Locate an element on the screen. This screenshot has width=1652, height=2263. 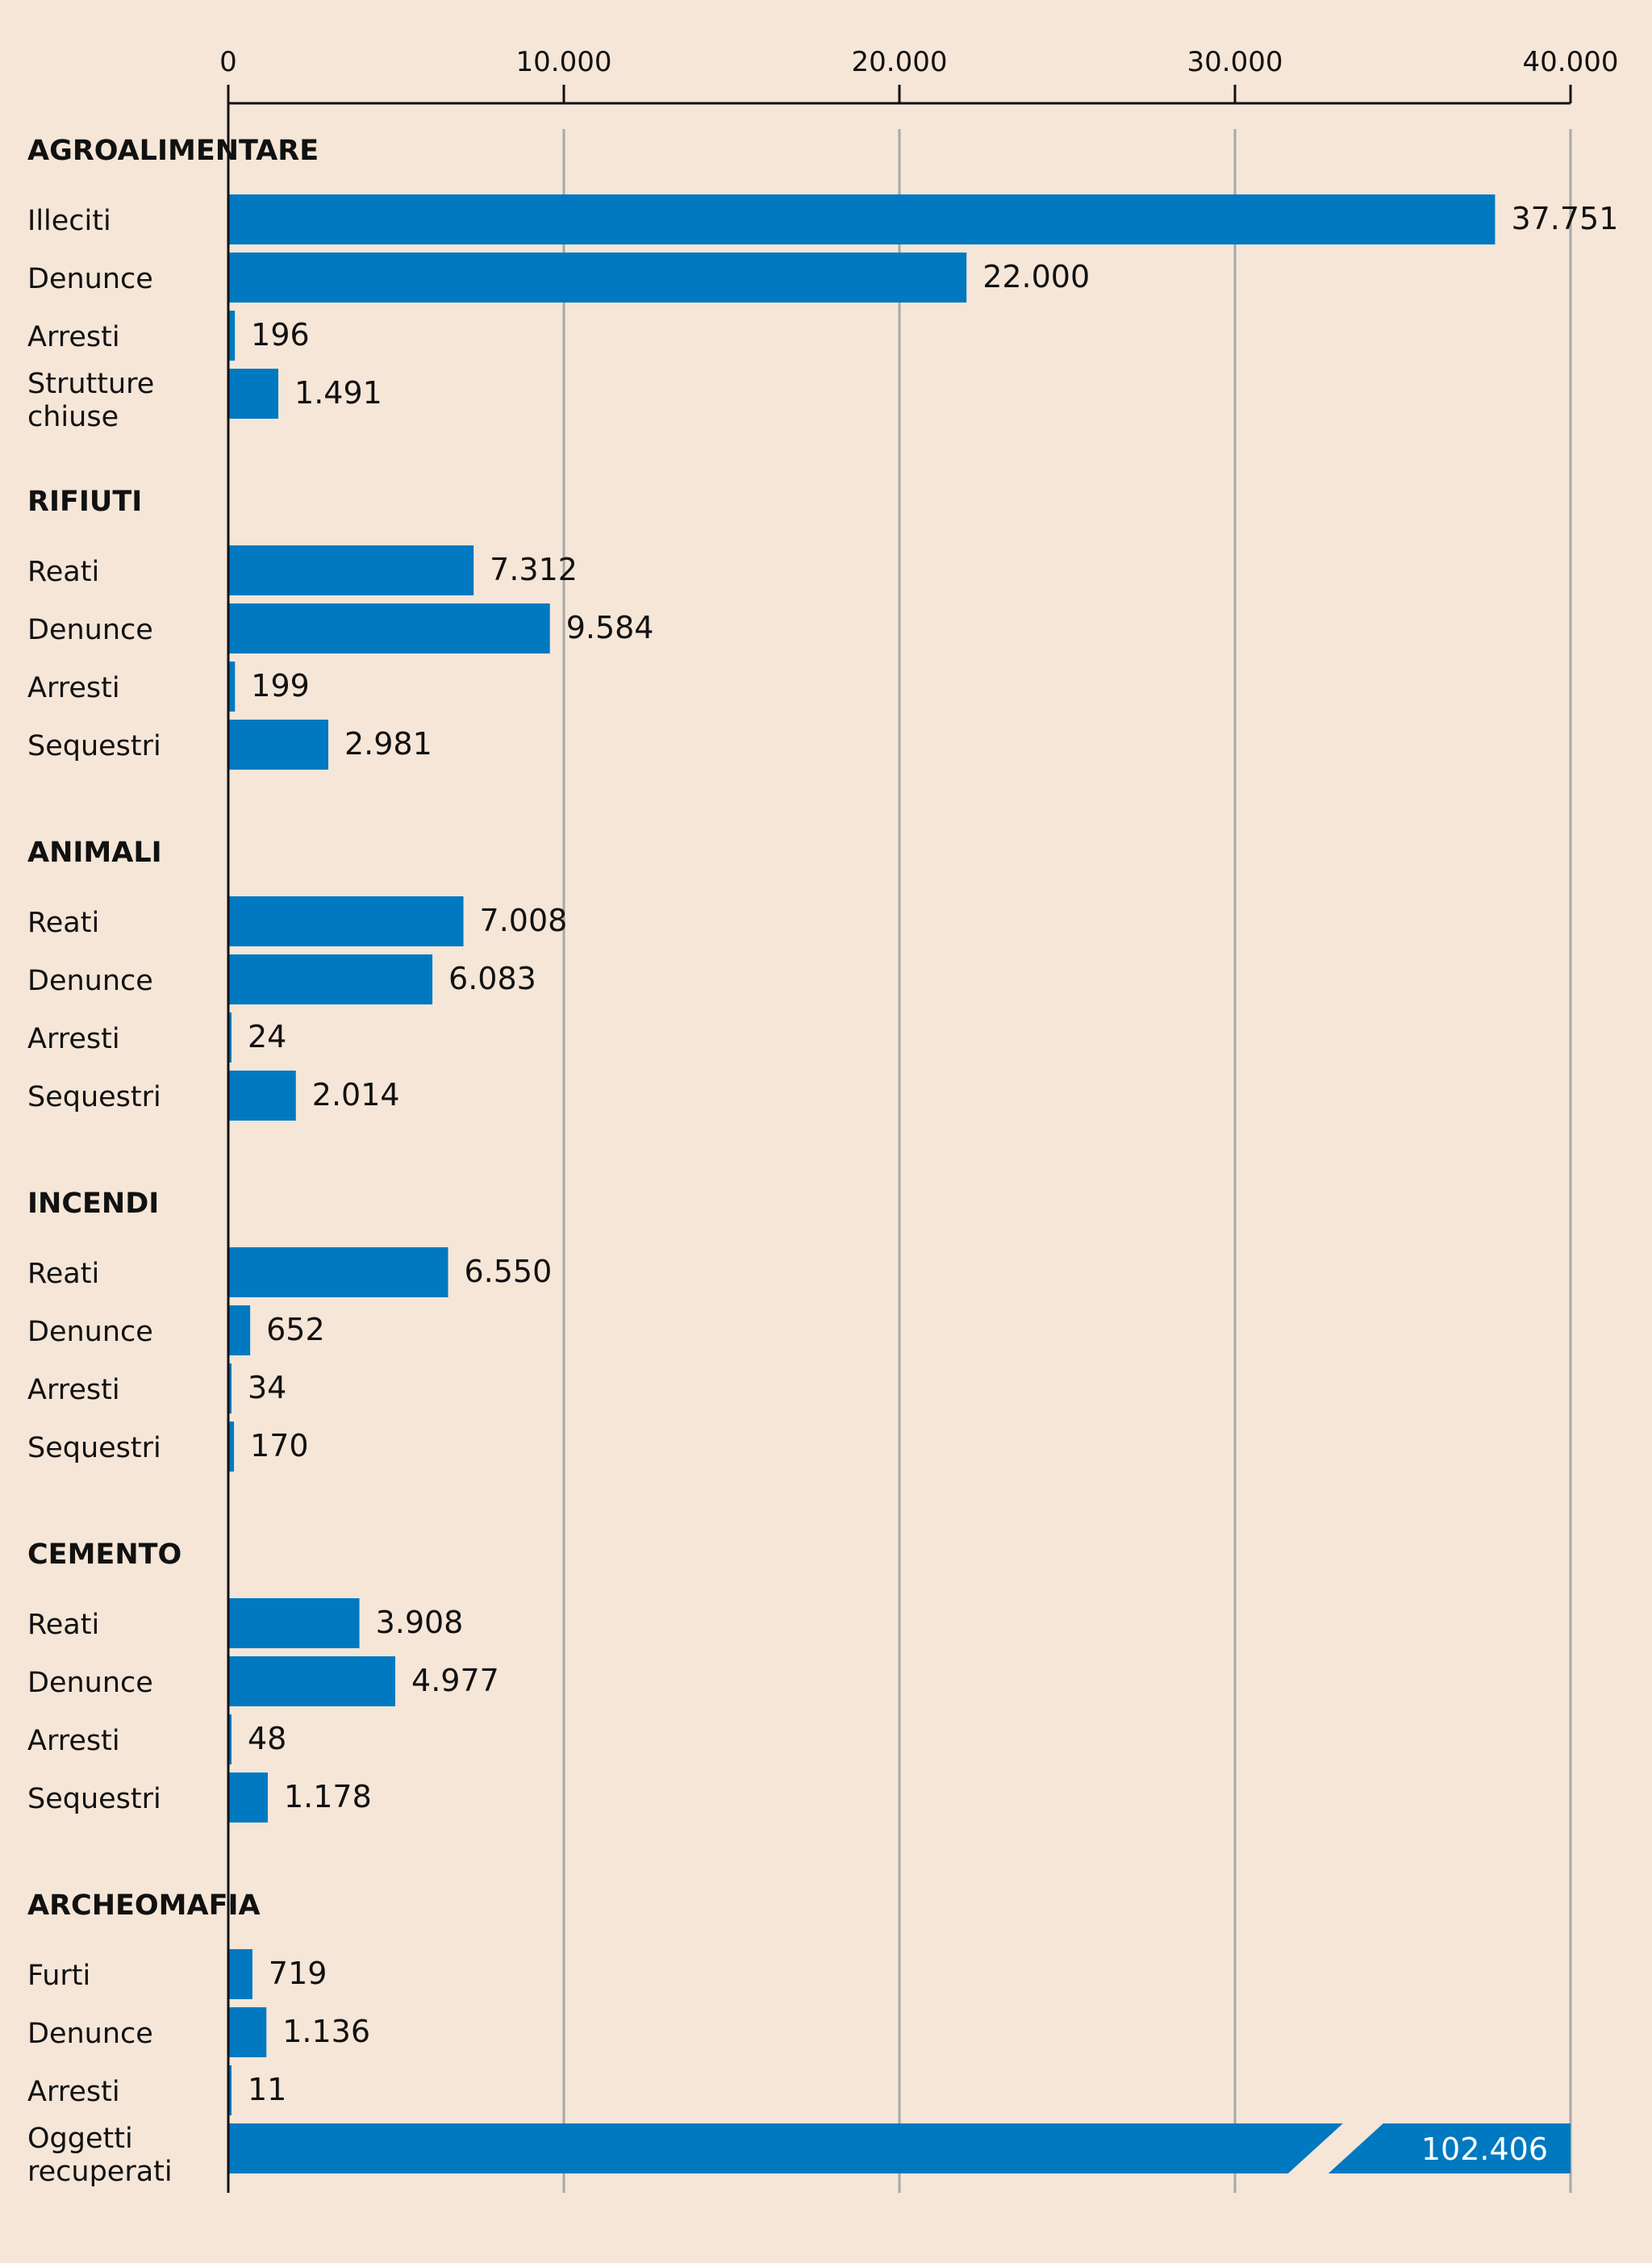
bar-value-label: 1.178 is located at coordinates (328, 1796).